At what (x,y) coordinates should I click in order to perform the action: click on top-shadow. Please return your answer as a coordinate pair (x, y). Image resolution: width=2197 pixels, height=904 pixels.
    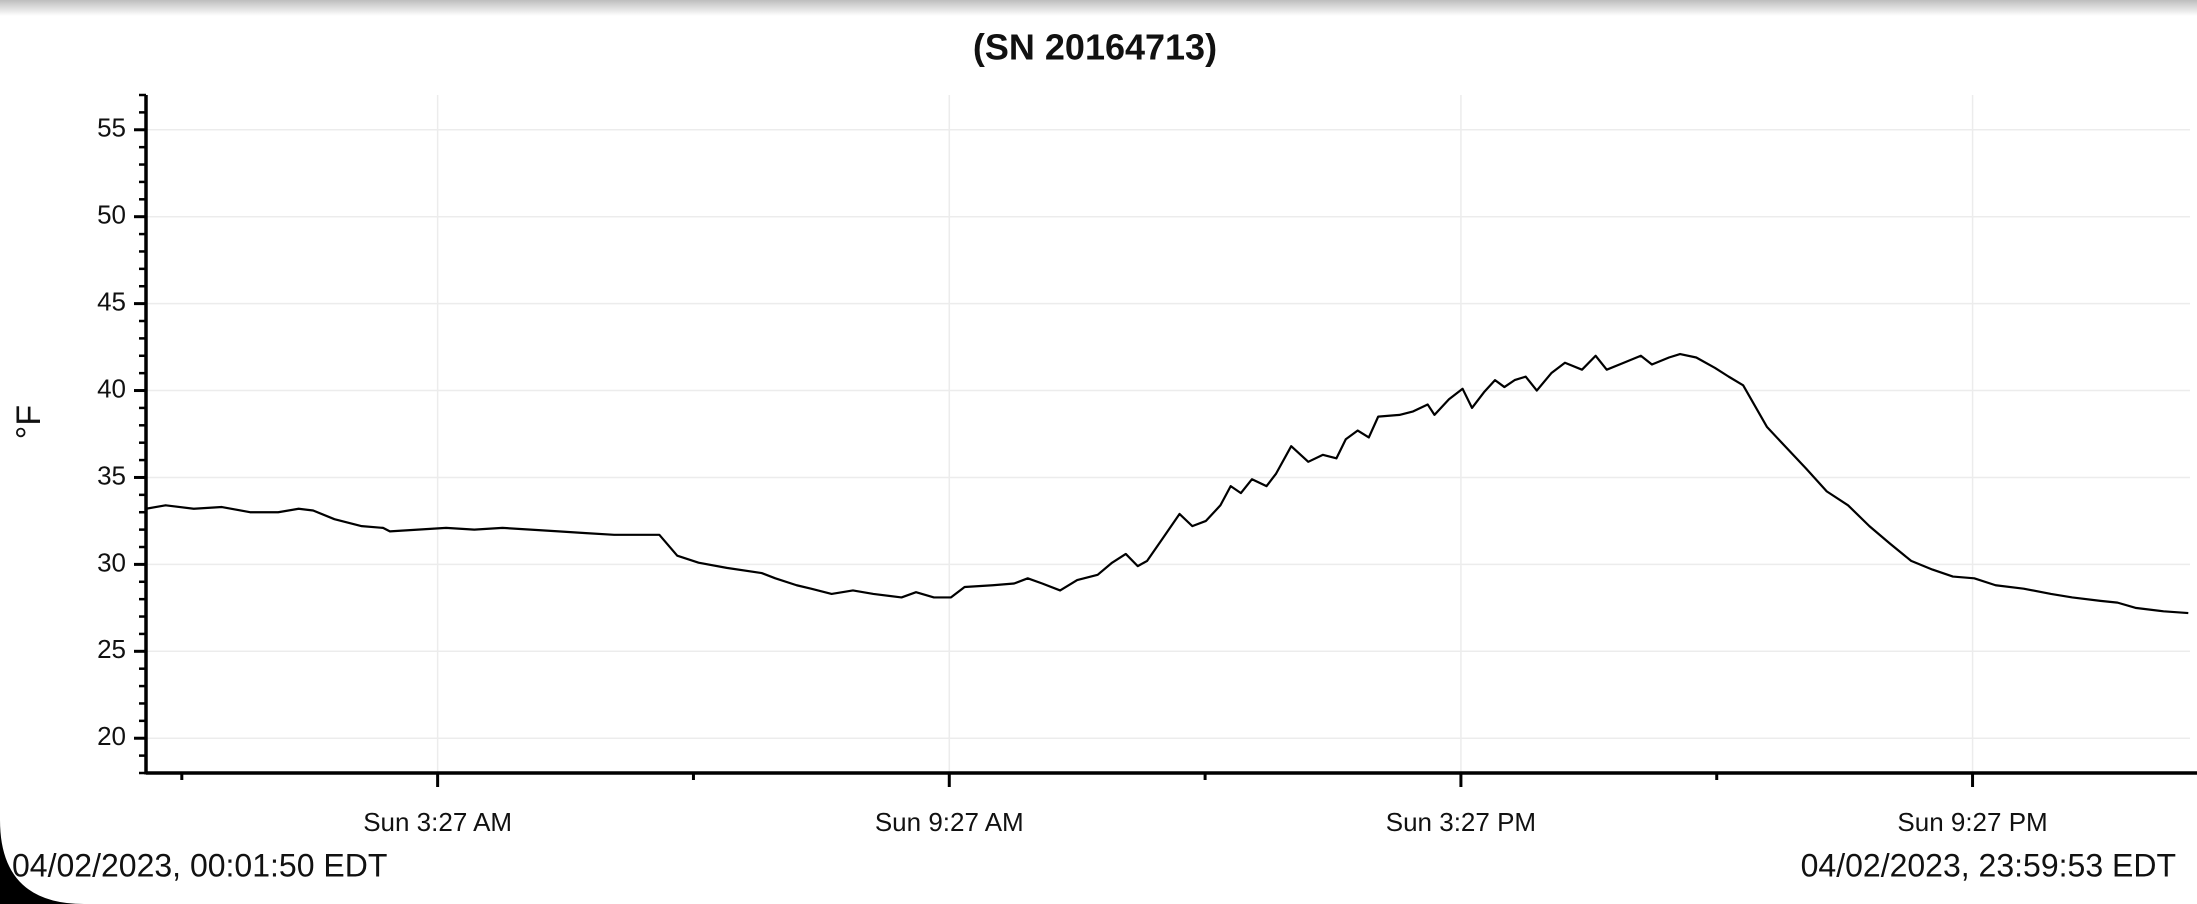
    Looking at the image, I should click on (1098, 8).